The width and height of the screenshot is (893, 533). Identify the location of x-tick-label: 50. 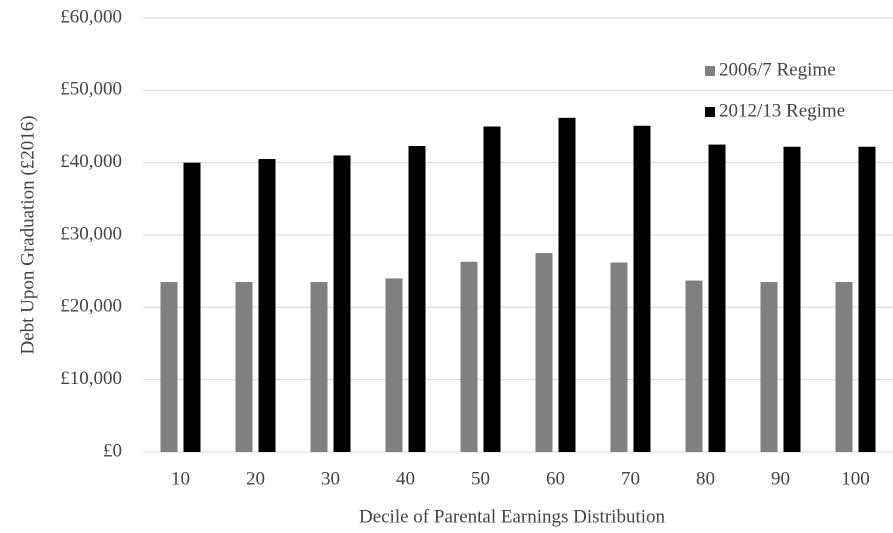
(480, 478).